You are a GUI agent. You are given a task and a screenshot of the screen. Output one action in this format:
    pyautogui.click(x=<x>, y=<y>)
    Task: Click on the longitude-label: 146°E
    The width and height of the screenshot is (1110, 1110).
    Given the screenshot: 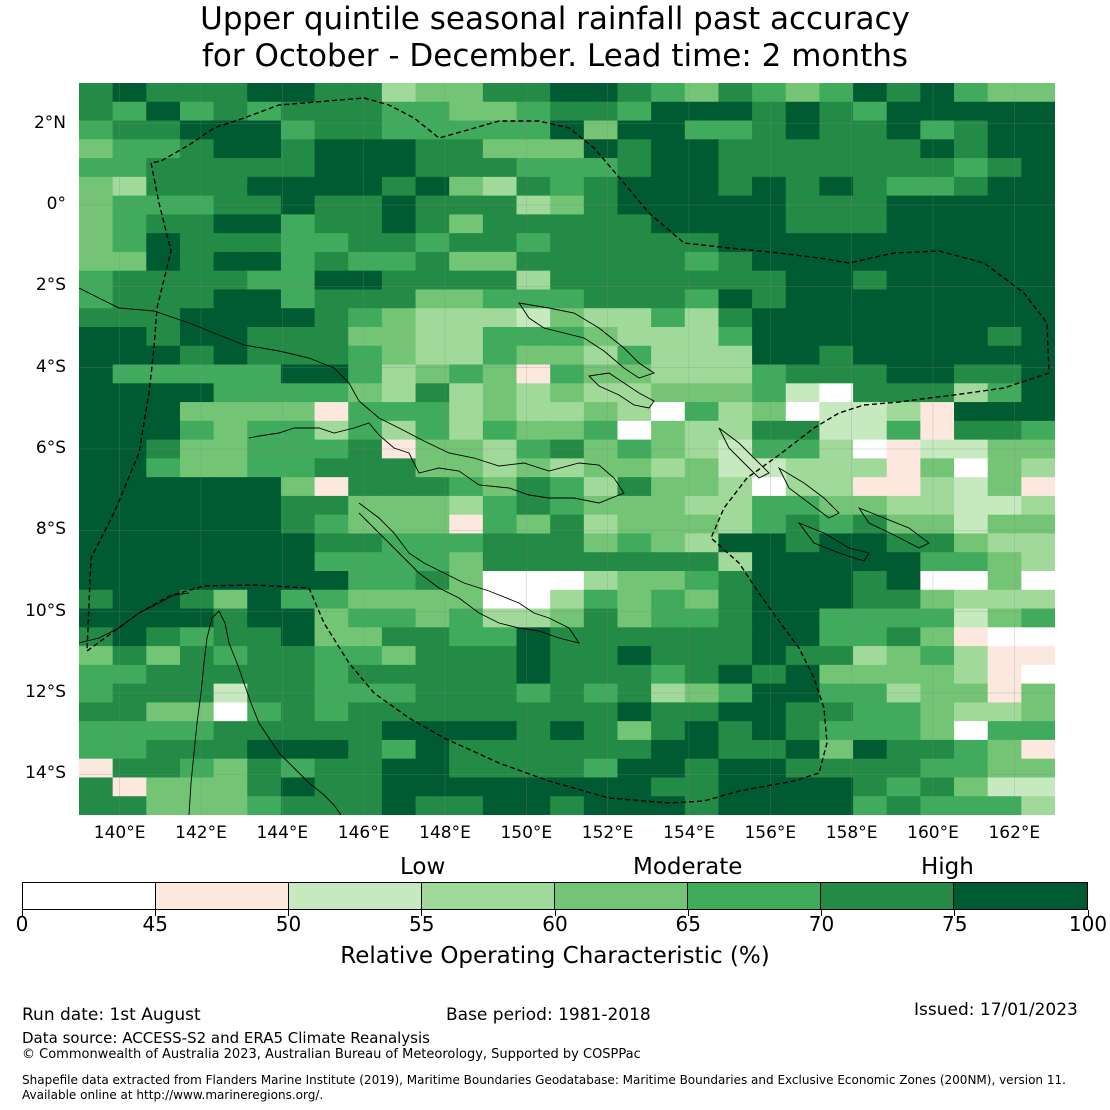 What is the action you would take?
    pyautogui.click(x=363, y=833)
    